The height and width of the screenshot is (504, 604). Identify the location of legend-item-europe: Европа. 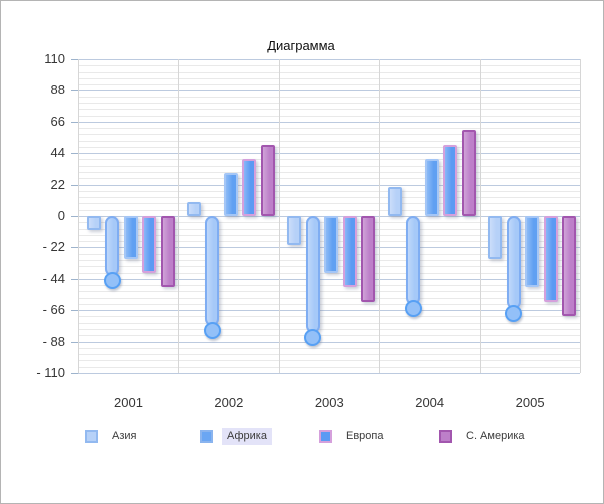
(354, 436).